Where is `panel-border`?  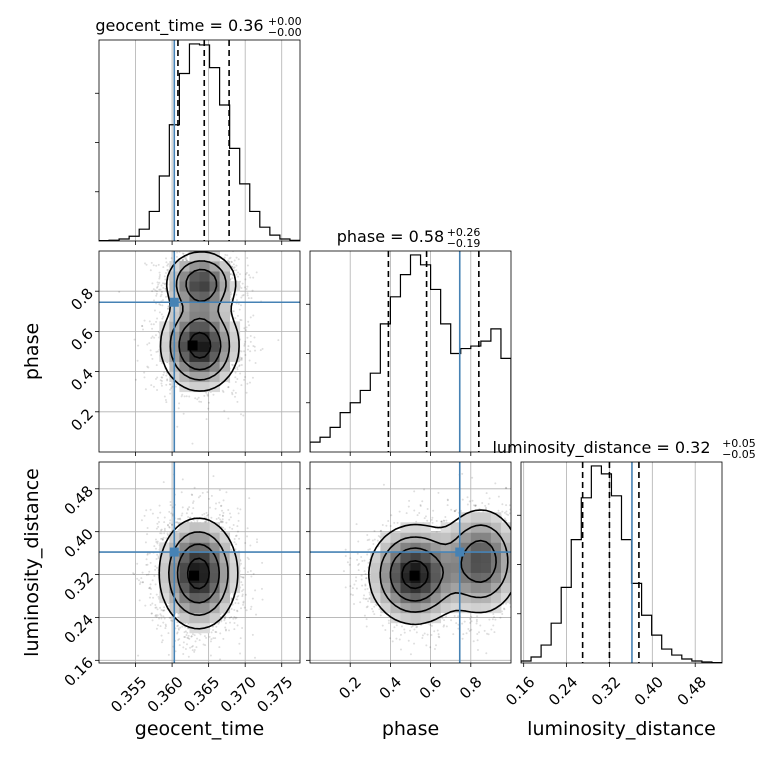 panel-border is located at coordinates (199, 140).